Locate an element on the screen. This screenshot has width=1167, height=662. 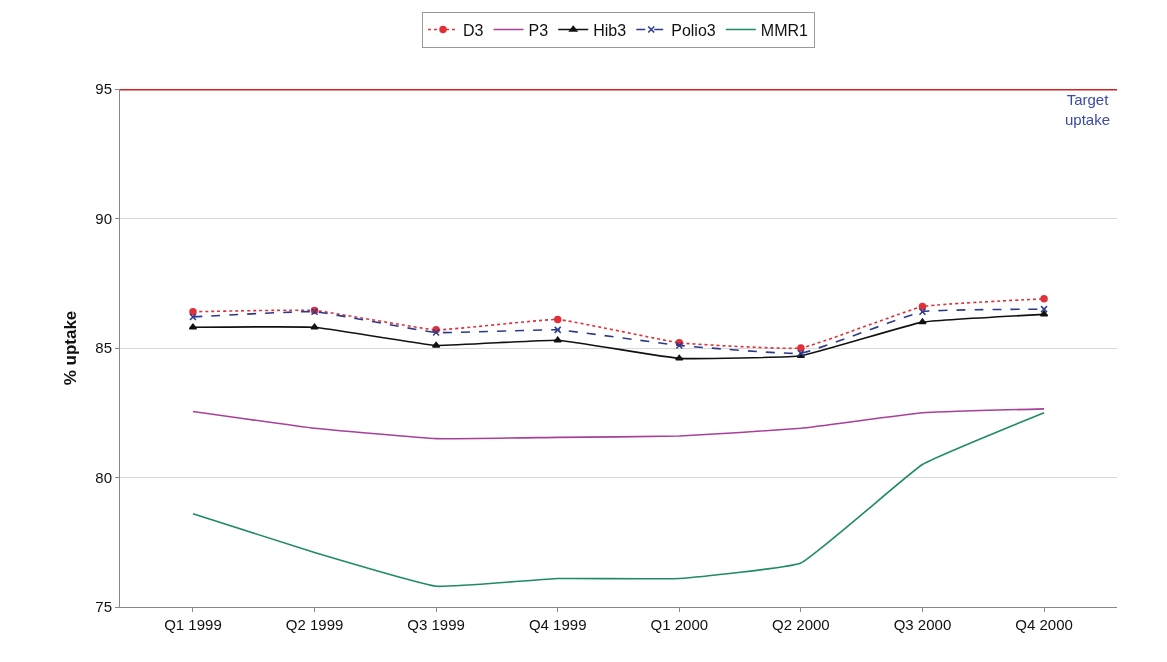
x-tick-label: Q4 2000 is located at coordinates (1044, 624).